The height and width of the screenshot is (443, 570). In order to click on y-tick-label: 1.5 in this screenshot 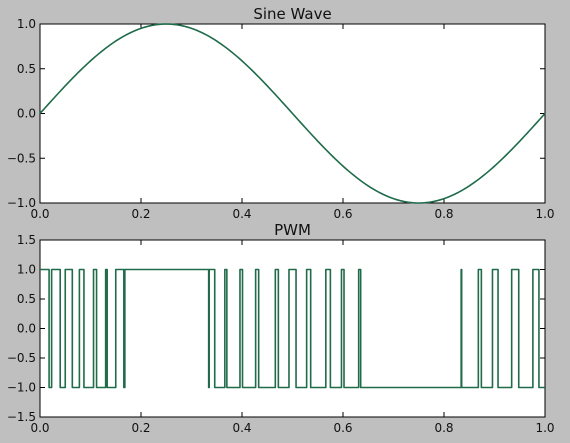, I will do `click(26, 240)`.